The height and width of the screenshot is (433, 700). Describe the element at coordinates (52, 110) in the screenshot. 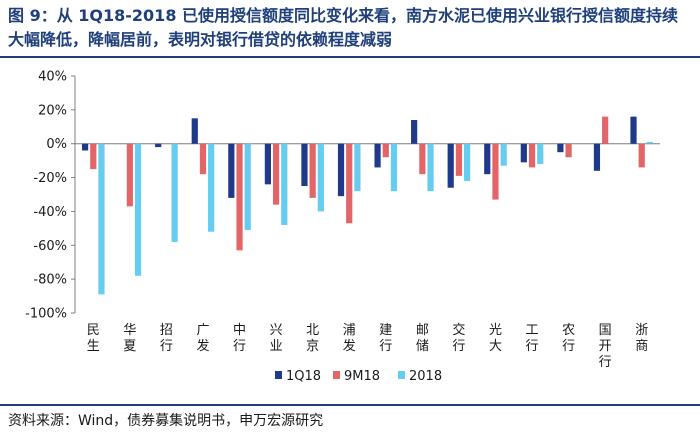

I see `y-tick-label: 20%` at that location.